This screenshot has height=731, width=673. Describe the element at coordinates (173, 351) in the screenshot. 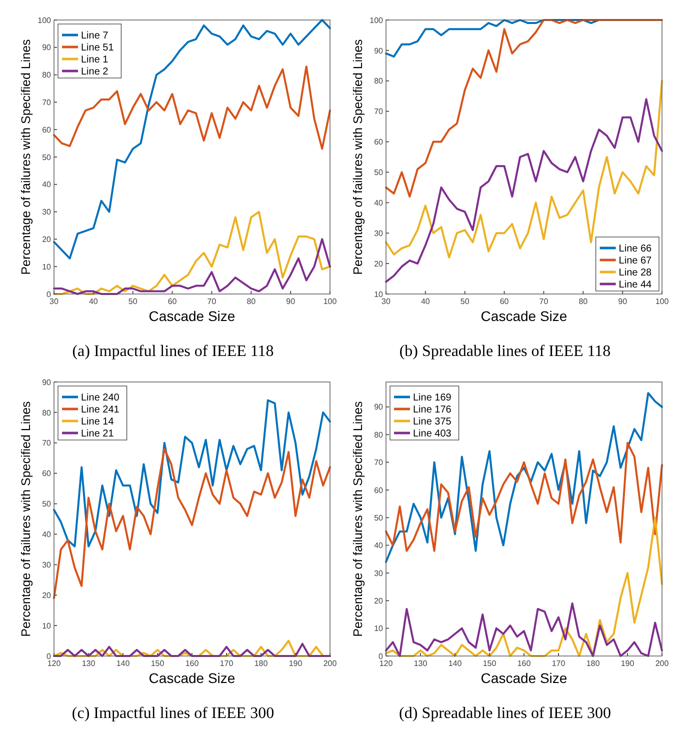

I see `text: (a) Impactful lines of IEEE 118` at that location.